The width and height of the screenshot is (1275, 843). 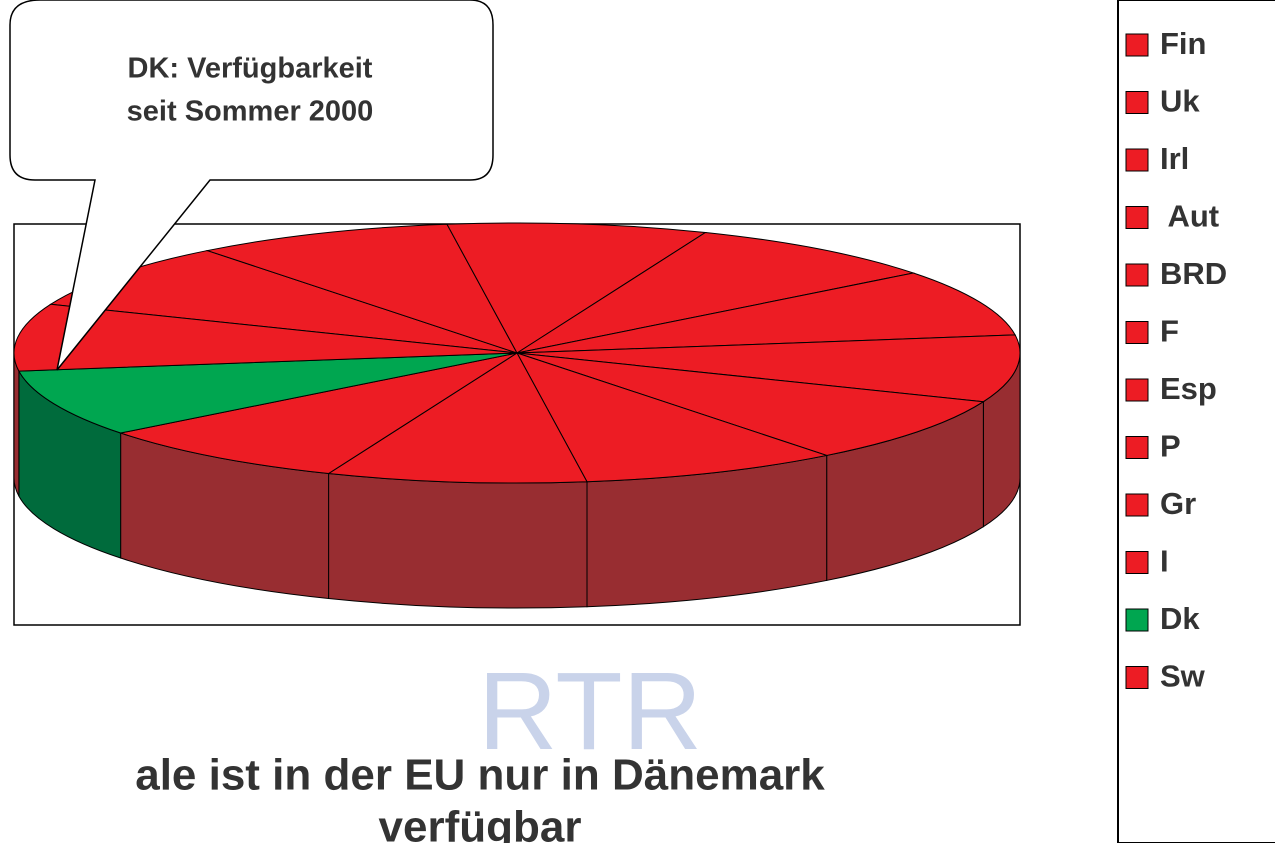 What do you see at coordinates (1178, 503) in the screenshot?
I see `legend-label: Gr` at bounding box center [1178, 503].